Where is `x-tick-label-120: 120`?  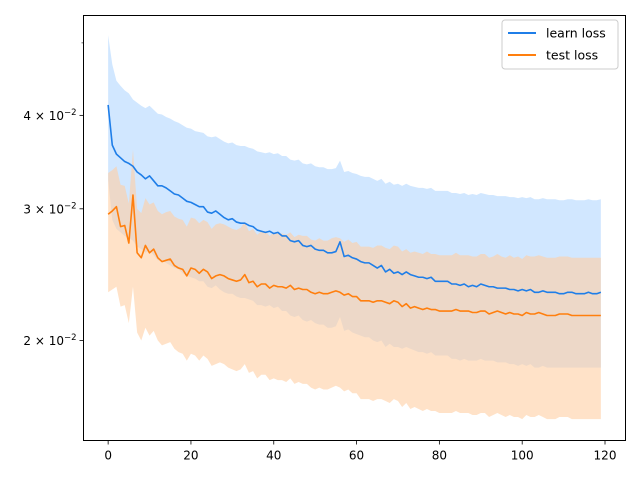 x-tick-label-120: 120 is located at coordinates (605, 456).